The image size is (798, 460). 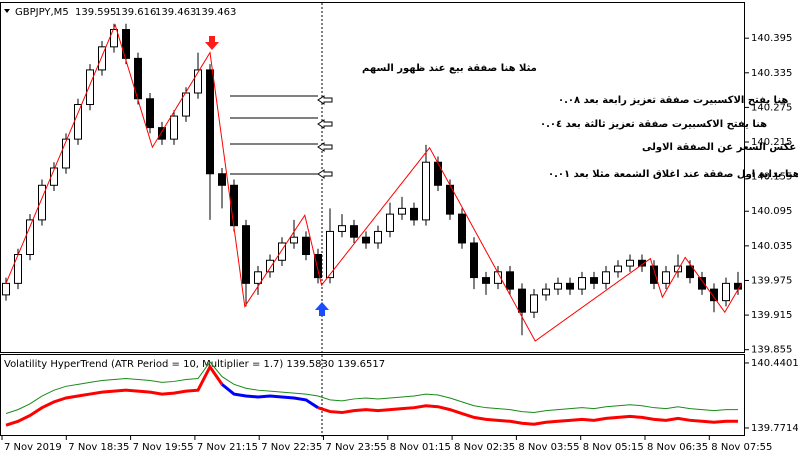 I want to click on y2-tick-label: 139.7714, so click(x=774, y=428).